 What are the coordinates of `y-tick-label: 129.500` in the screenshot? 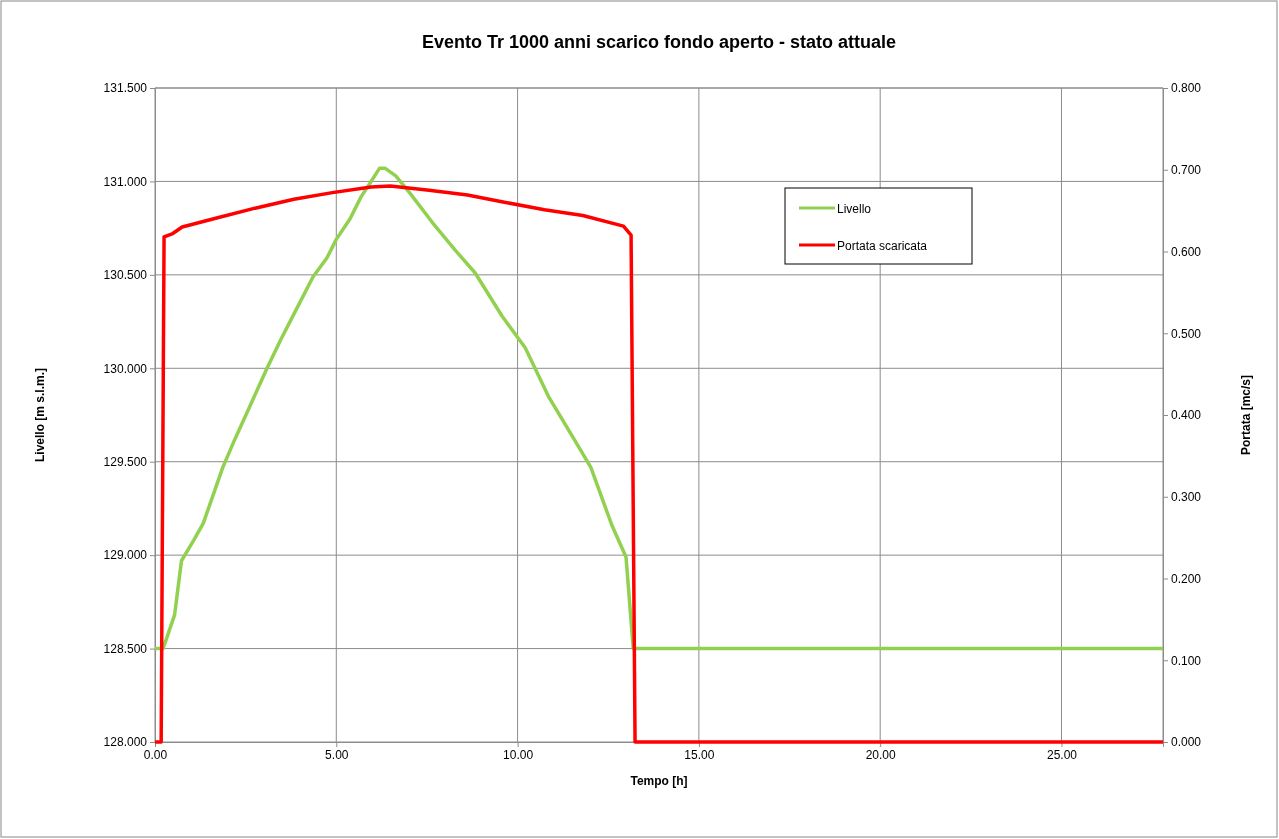 It's located at (125, 462).